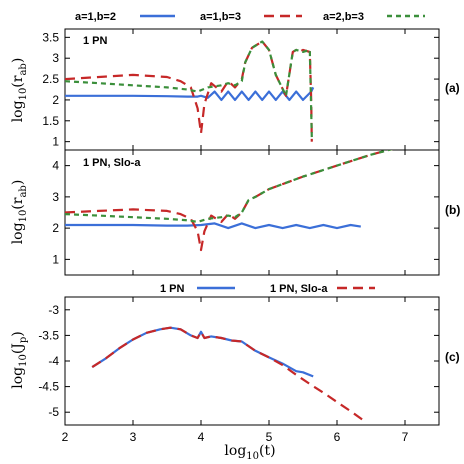 This screenshot has width=464, height=464. What do you see at coordinates (133, 437) in the screenshot?
I see `x-tick-label: 3` at bounding box center [133, 437].